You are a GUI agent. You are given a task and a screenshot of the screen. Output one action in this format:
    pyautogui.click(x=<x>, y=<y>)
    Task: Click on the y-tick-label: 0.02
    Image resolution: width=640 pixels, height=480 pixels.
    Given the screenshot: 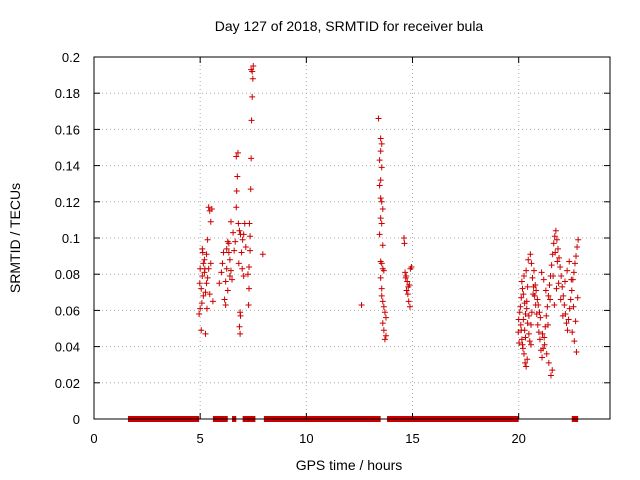 What is the action you would take?
    pyautogui.click(x=67, y=383)
    